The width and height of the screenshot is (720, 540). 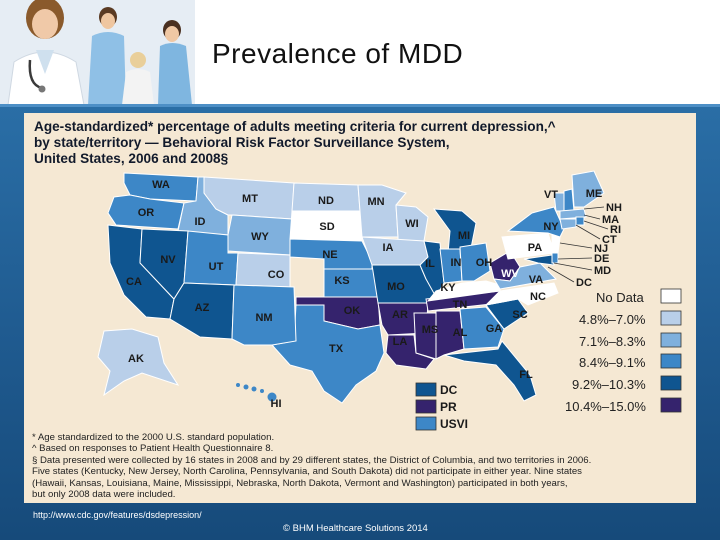 What do you see at coordinates (448, 288) in the screenshot?
I see `label-KY: KY` at bounding box center [448, 288].